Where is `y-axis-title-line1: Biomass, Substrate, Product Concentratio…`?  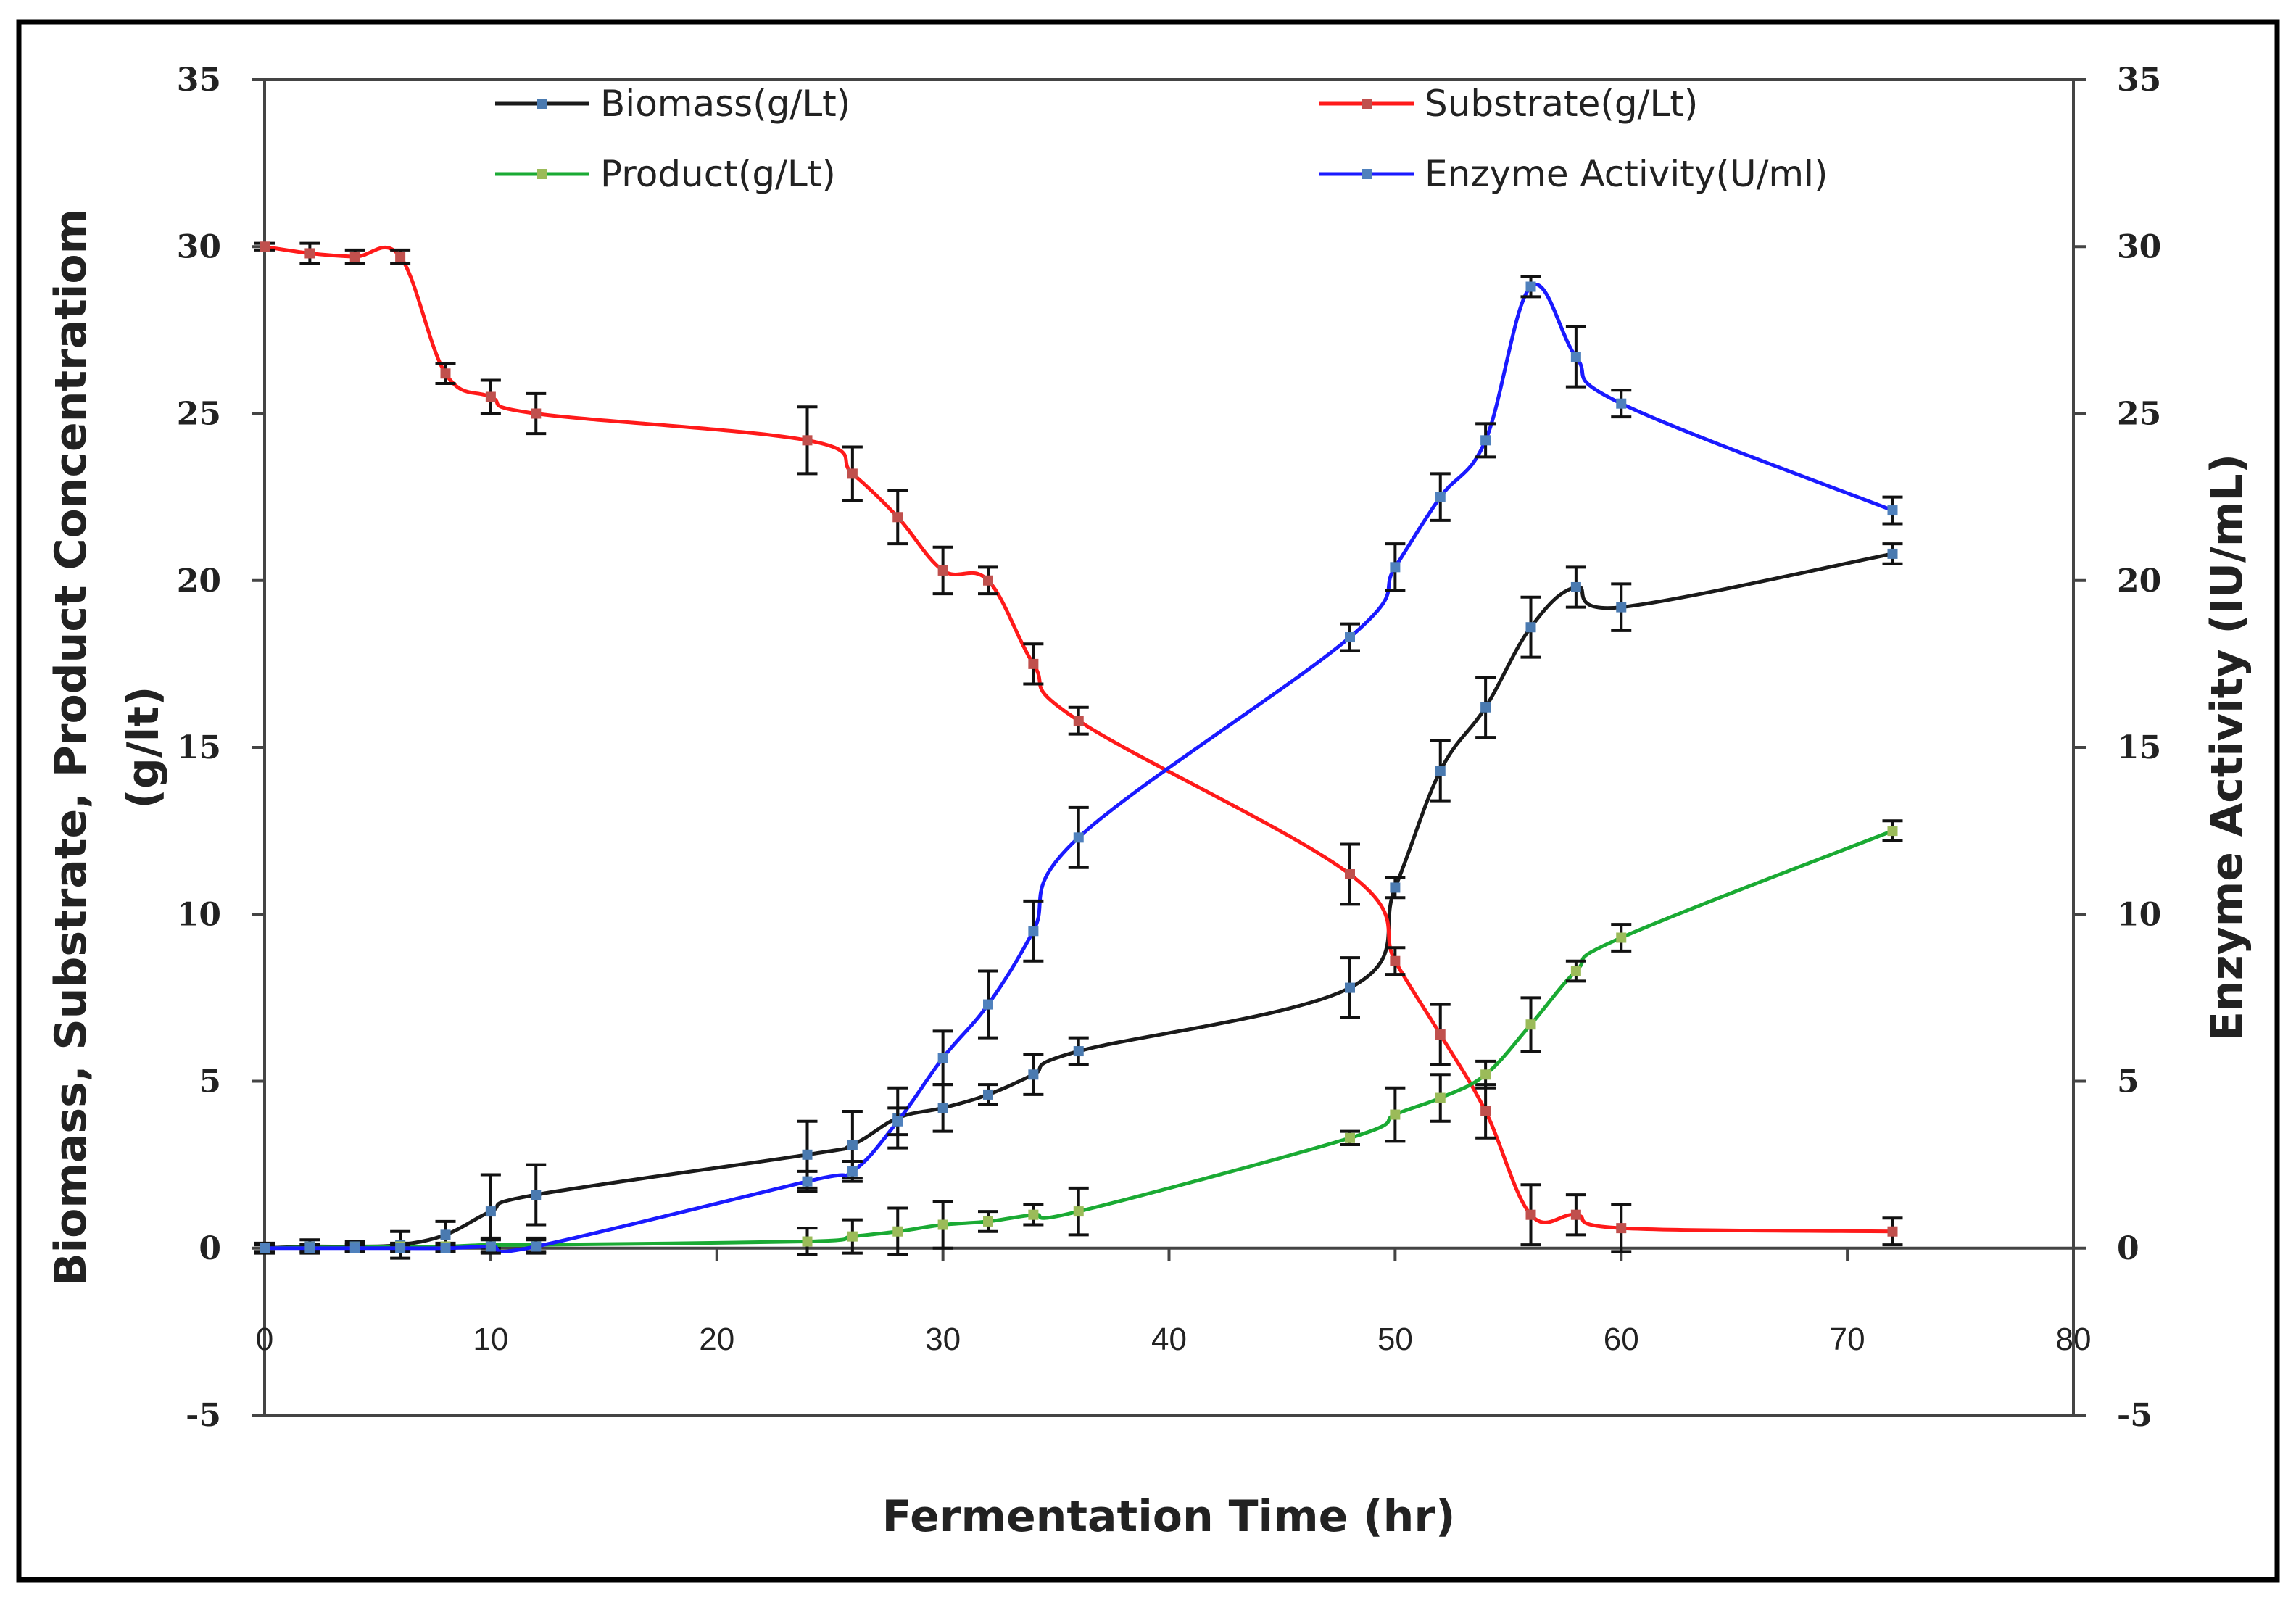 y-axis-title-line1: Biomass, Substrate, Product Concentratio… is located at coordinates (71, 748).